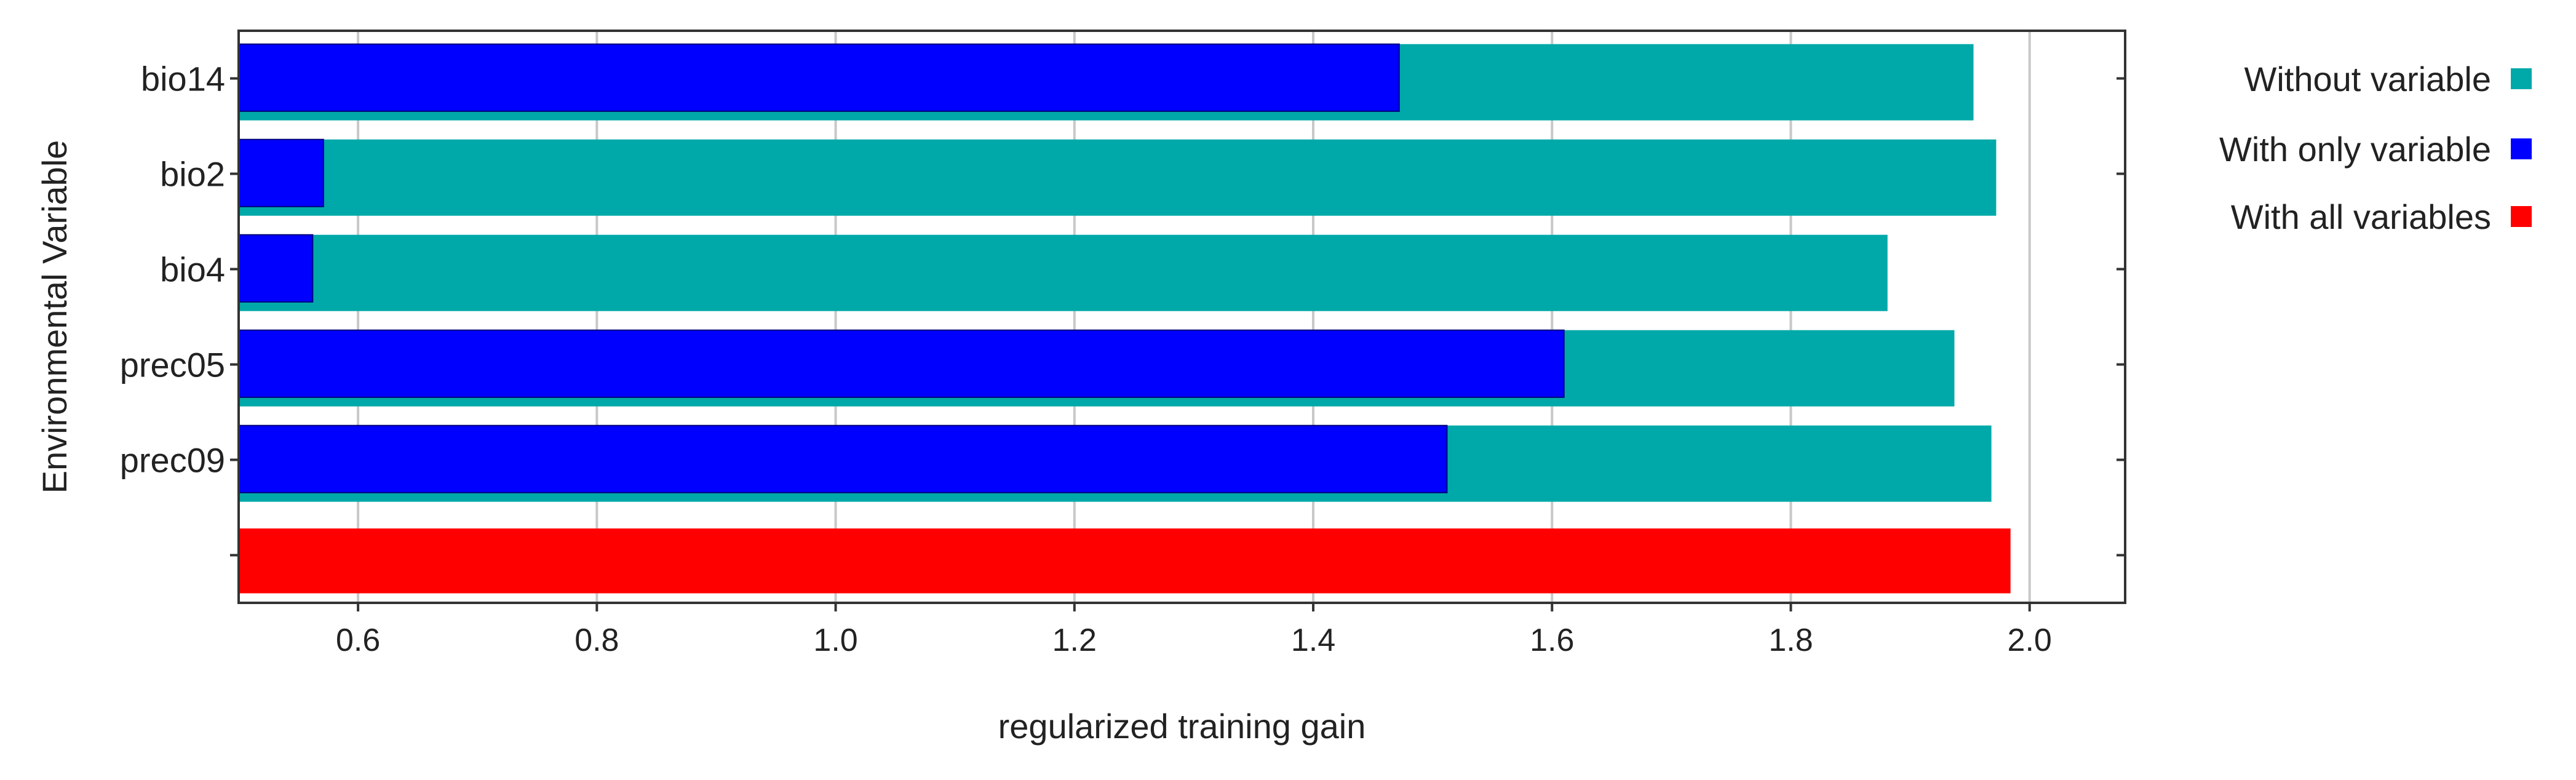 This screenshot has width=2576, height=780. Describe the element at coordinates (192, 269) in the screenshot. I see `y-category-label: bio4` at that location.